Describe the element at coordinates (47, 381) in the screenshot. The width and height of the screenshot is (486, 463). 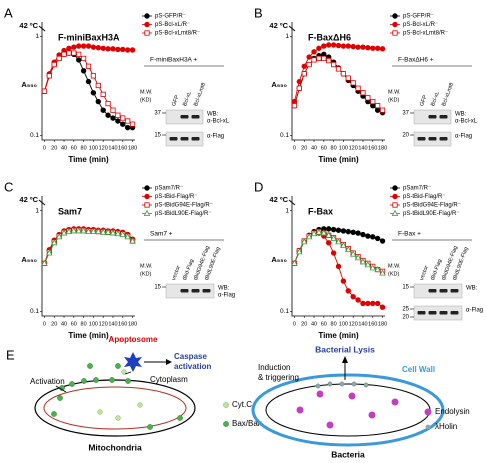
I see `activation-label: Activation` at that location.